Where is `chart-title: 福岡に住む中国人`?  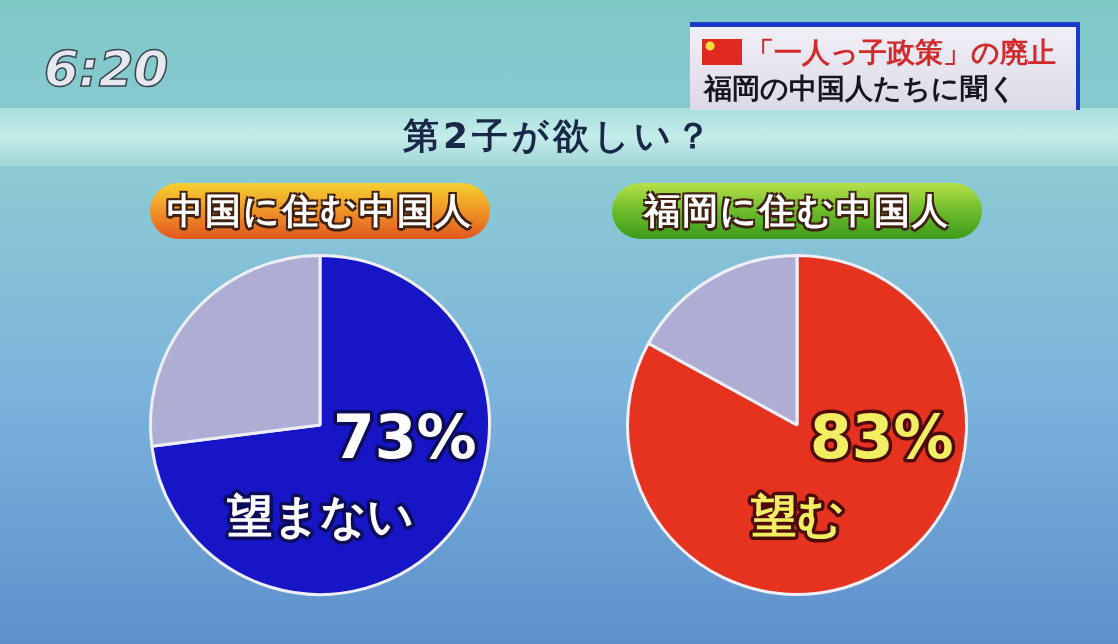 chart-title: 福岡に住む中国人 is located at coordinates (797, 211).